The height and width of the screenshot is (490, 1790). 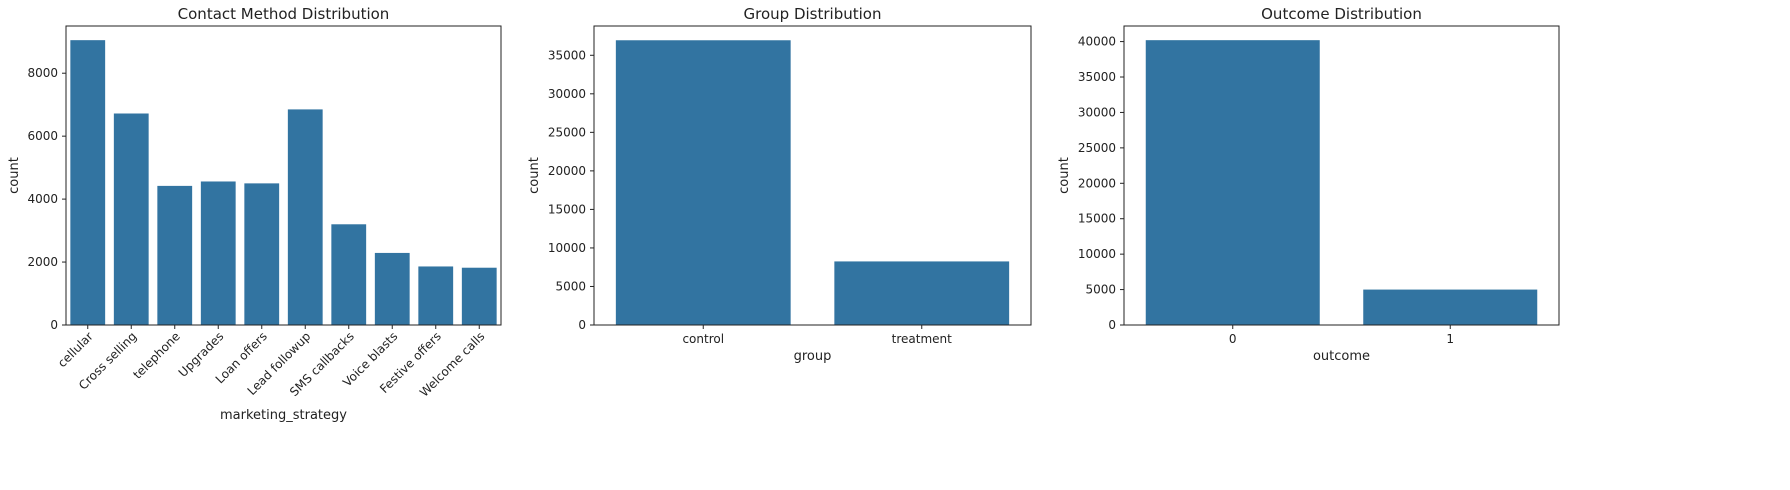 I want to click on x-tick-label: 1, so click(x=1450, y=339).